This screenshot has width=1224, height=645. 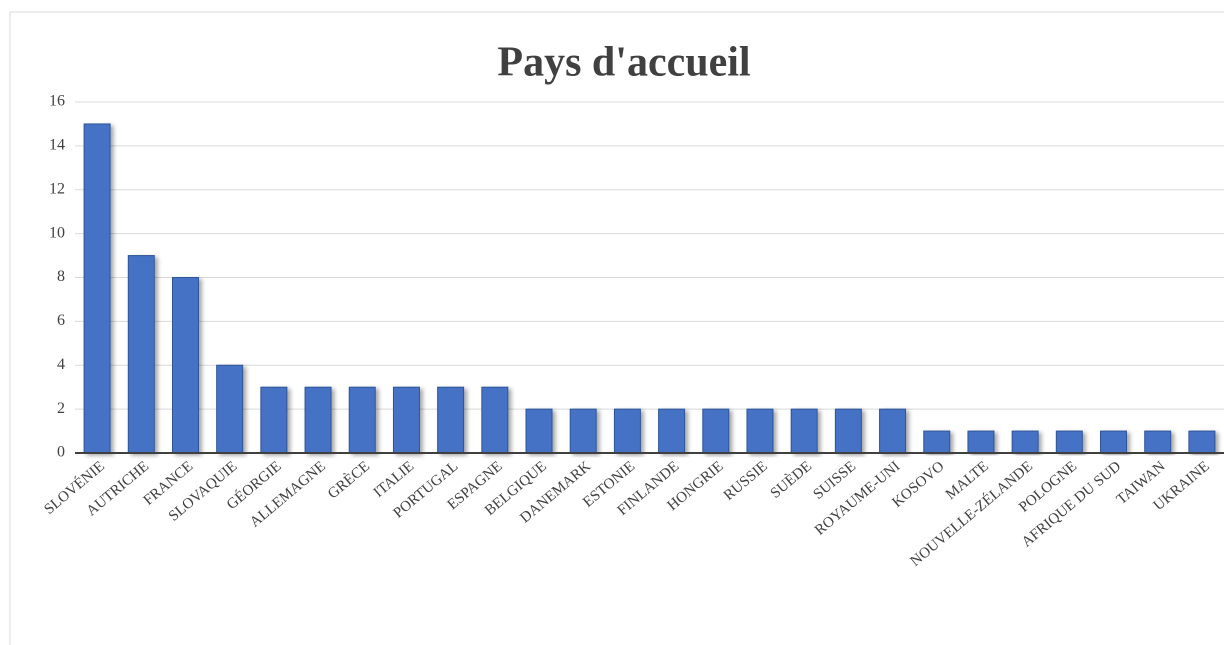 What do you see at coordinates (57, 188) in the screenshot?
I see `y-tick-label: 12` at bounding box center [57, 188].